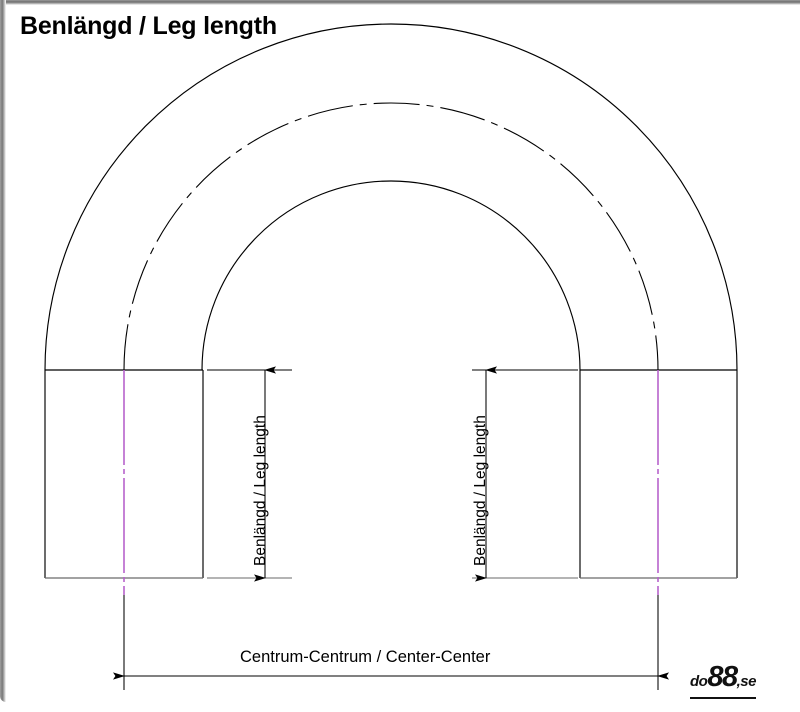 This screenshot has height=712, width=800. What do you see at coordinates (249, 474) in the screenshot?
I see `leg-length-dimension-left` at bounding box center [249, 474].